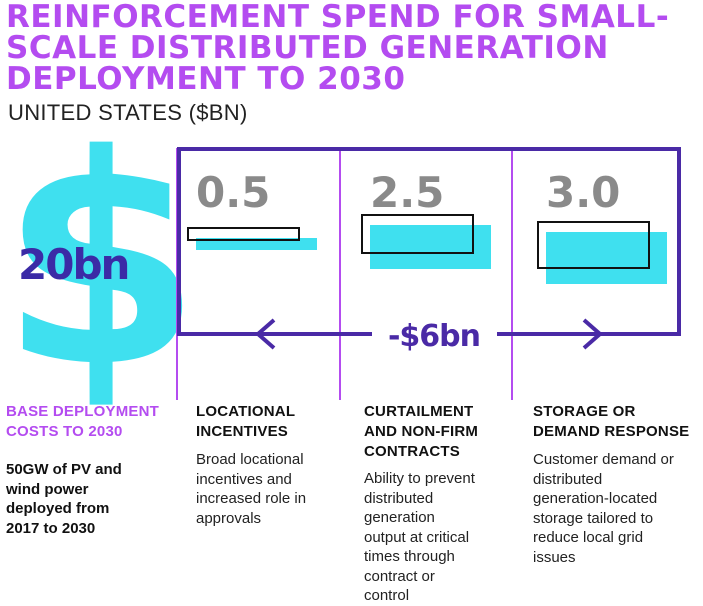  Describe the element at coordinates (554, 557) in the screenshot. I see `column-description-line: issues` at that location.